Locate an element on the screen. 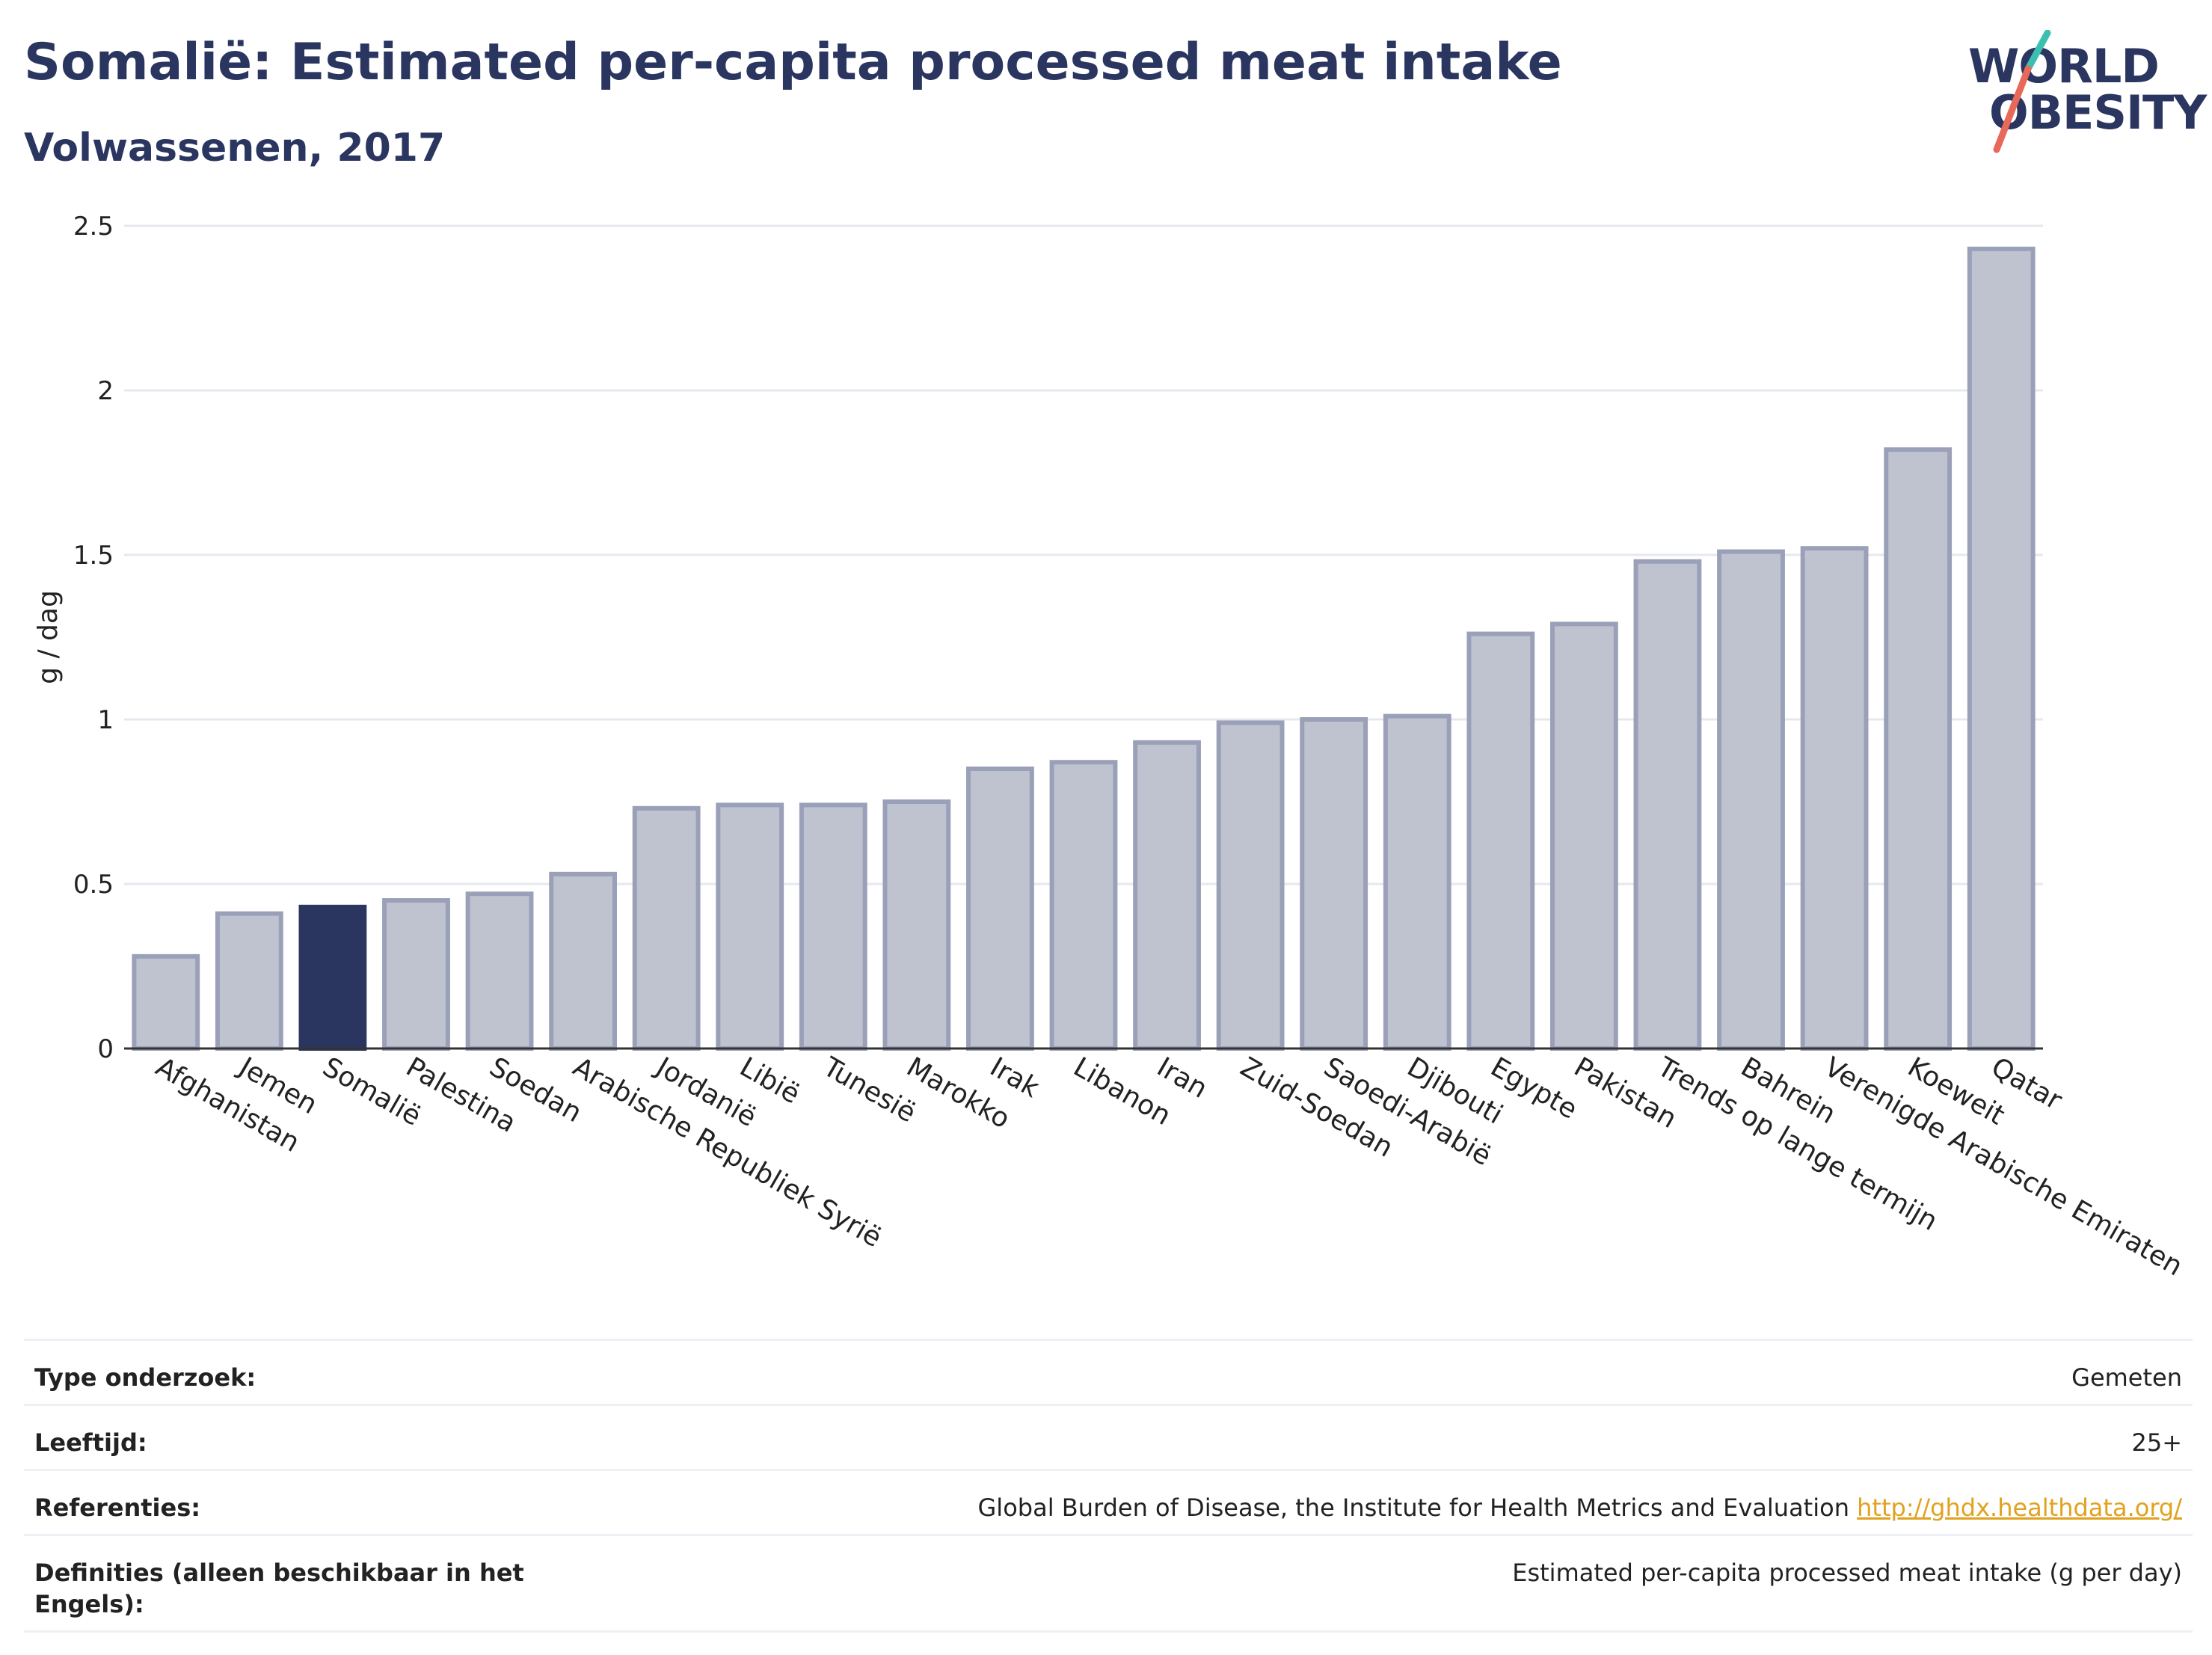 This screenshot has height=1655, width=2212. y-tick-label: 1.5 is located at coordinates (93, 556).